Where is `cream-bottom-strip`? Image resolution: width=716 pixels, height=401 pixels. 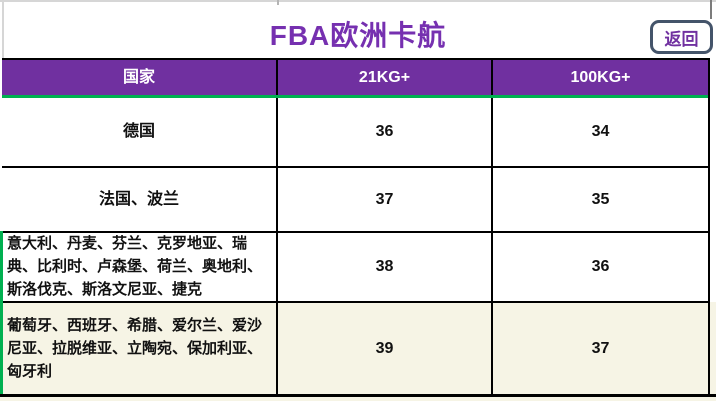
cream-bottom-strip is located at coordinates (358, 399).